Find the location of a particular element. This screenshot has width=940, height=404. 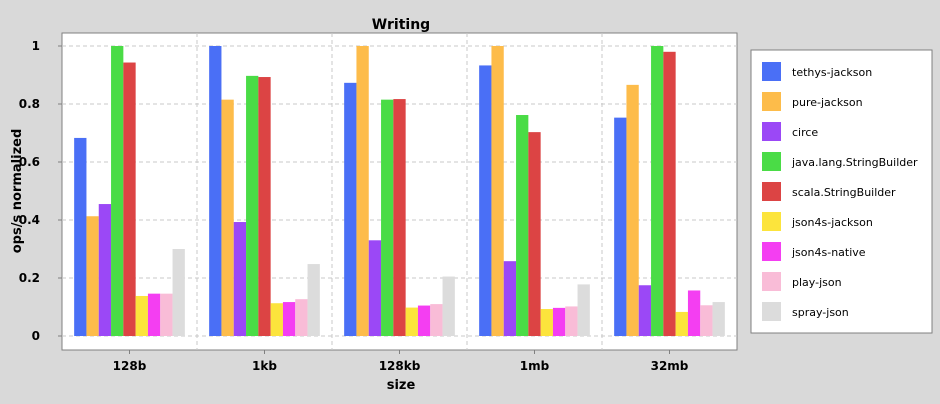

x-tick-label: 128kb is located at coordinates (400, 366).